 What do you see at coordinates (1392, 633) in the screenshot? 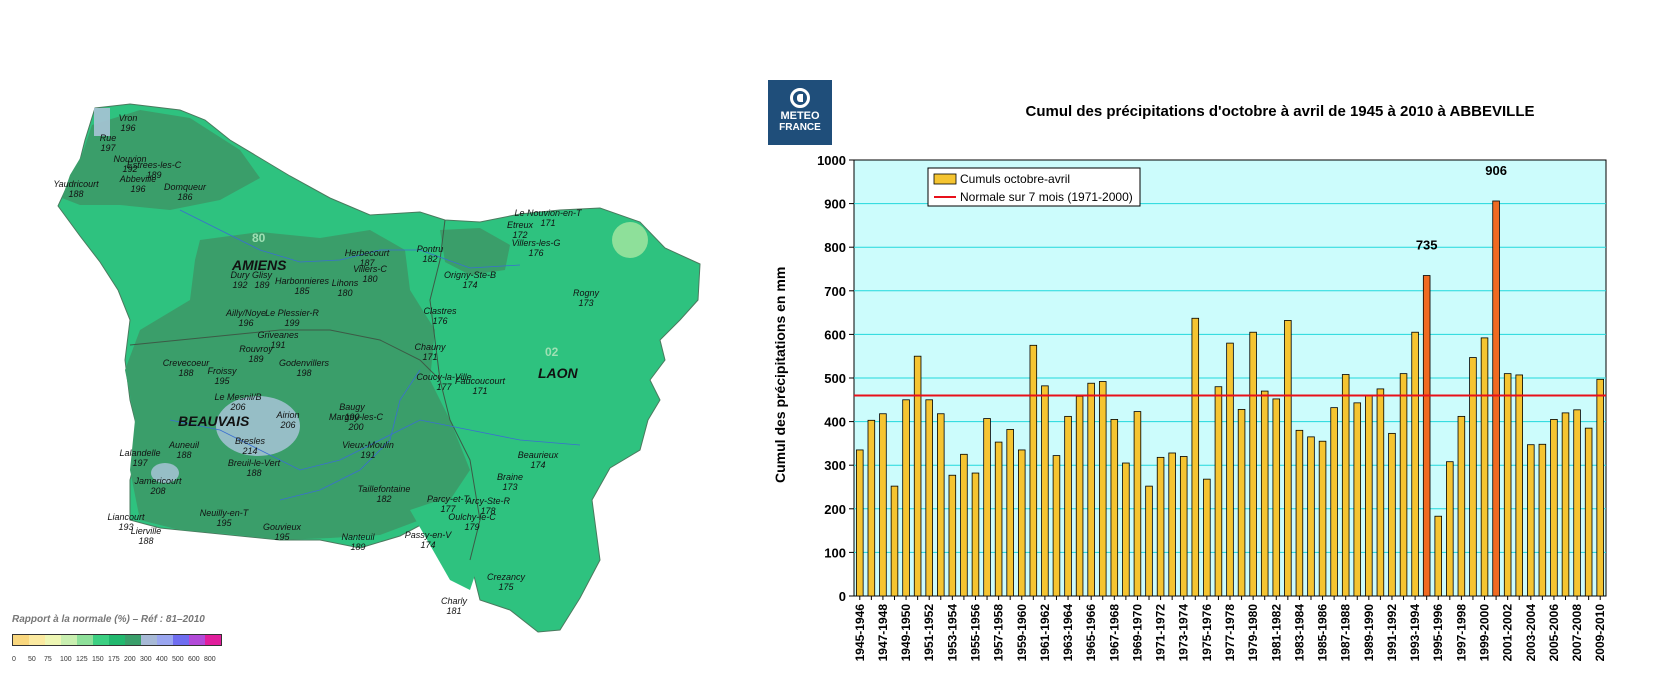
I see `x-tick-label: 1991-1992` at bounding box center [1392, 633].